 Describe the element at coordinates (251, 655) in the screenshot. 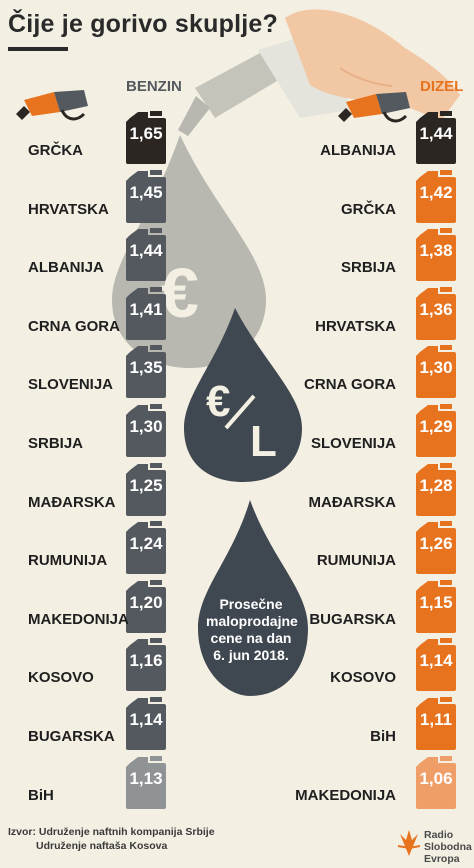

I see `note-line: 6. jun 2018.` at that location.